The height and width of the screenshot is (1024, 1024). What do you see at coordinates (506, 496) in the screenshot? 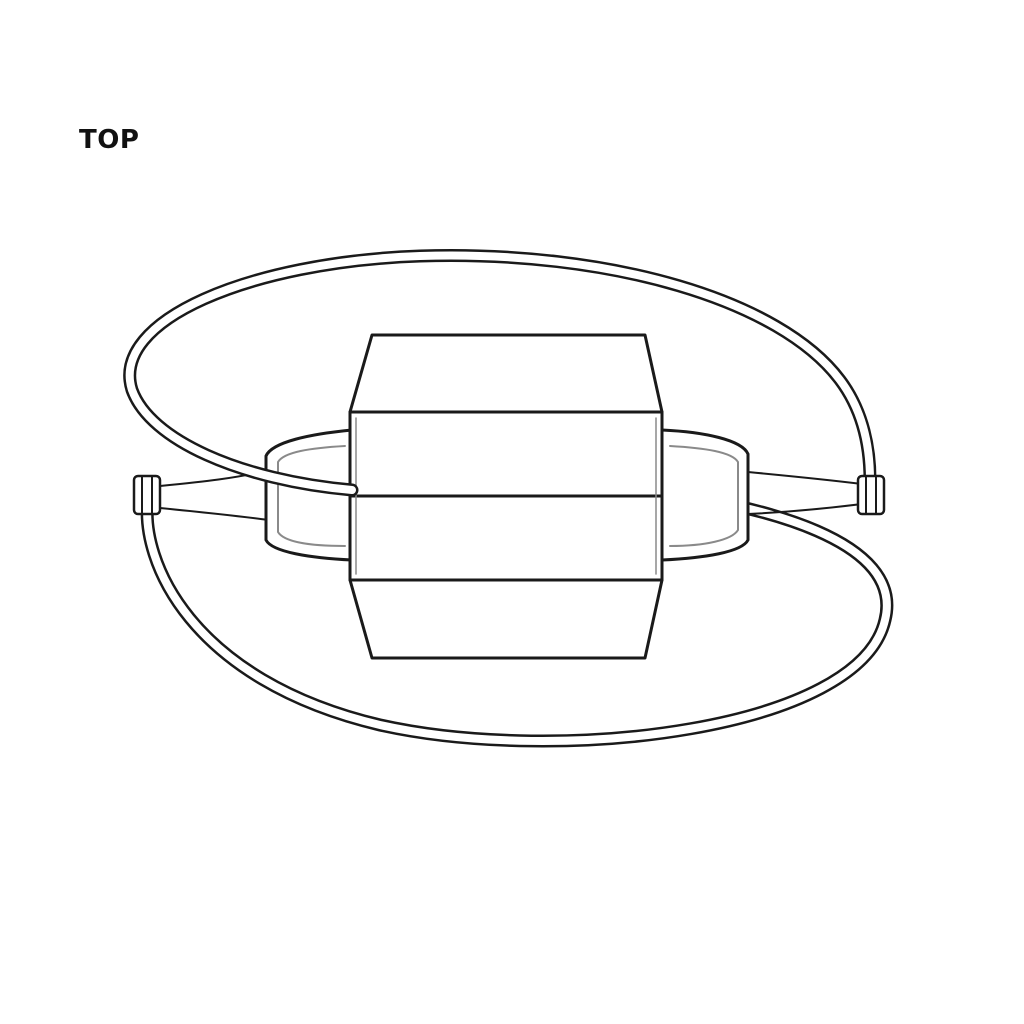
I see `central-body` at bounding box center [506, 496].